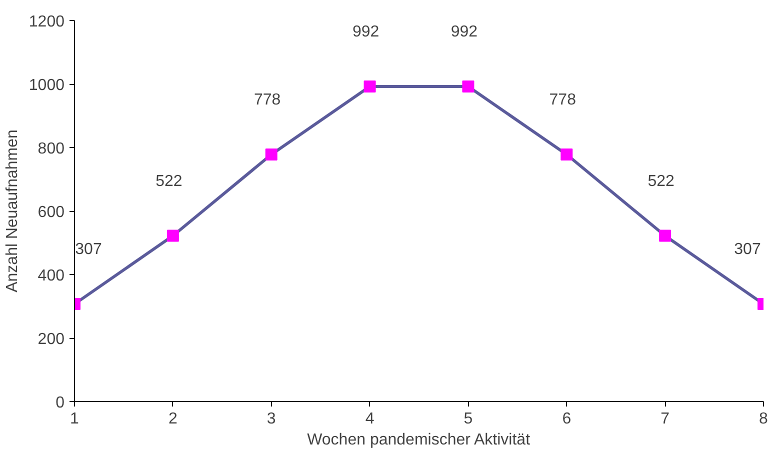  I want to click on y-tick-label: 1200, so click(46, 22).